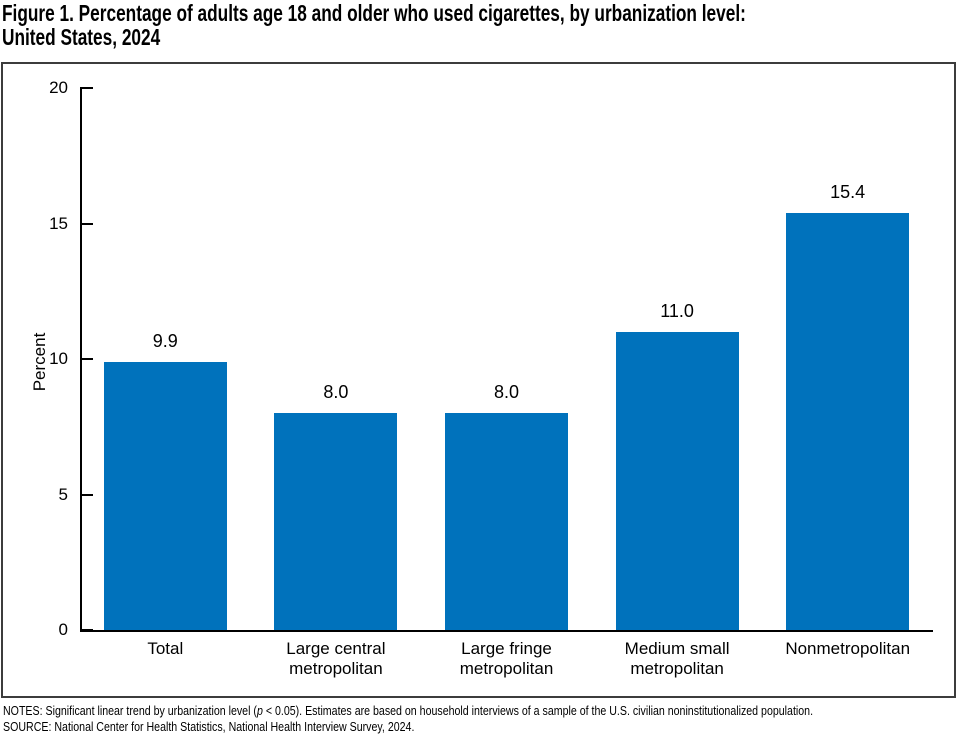 The height and width of the screenshot is (738, 960). I want to click on x-category-label: Large fringe metropolitan, so click(506, 658).